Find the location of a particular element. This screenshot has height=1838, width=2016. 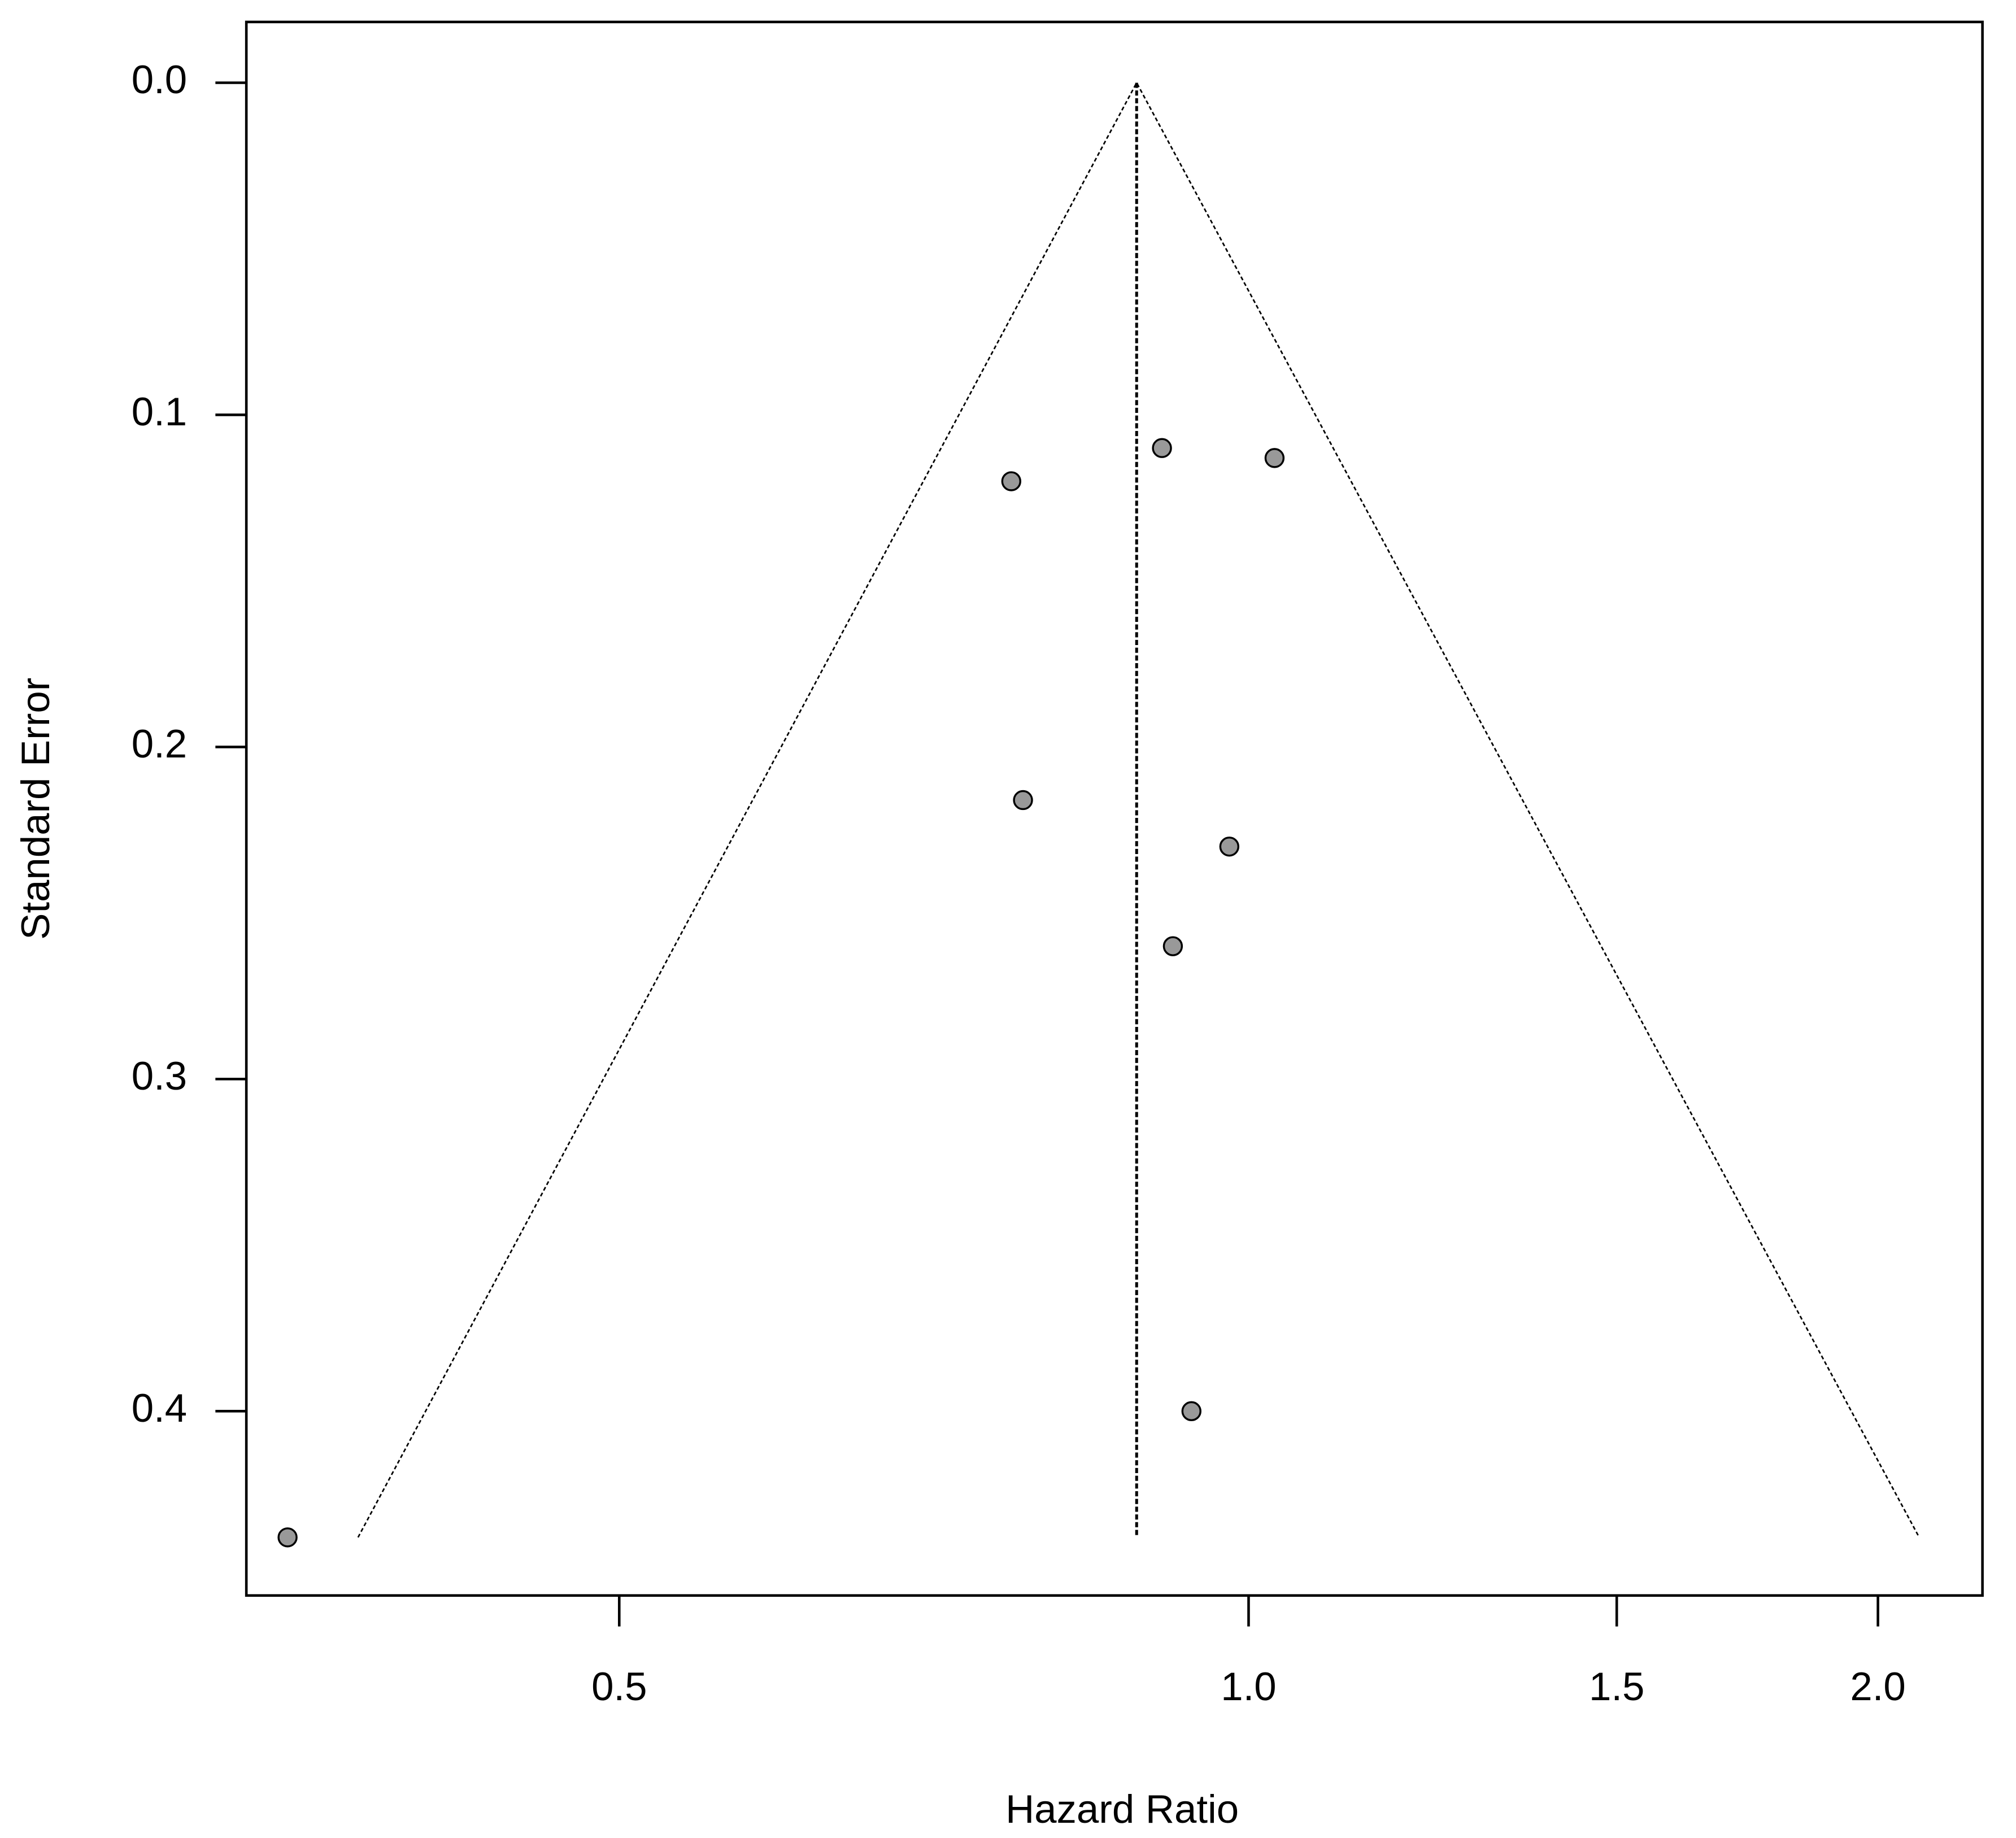

x-tick-label: 1.0 is located at coordinates (1248, 1686).